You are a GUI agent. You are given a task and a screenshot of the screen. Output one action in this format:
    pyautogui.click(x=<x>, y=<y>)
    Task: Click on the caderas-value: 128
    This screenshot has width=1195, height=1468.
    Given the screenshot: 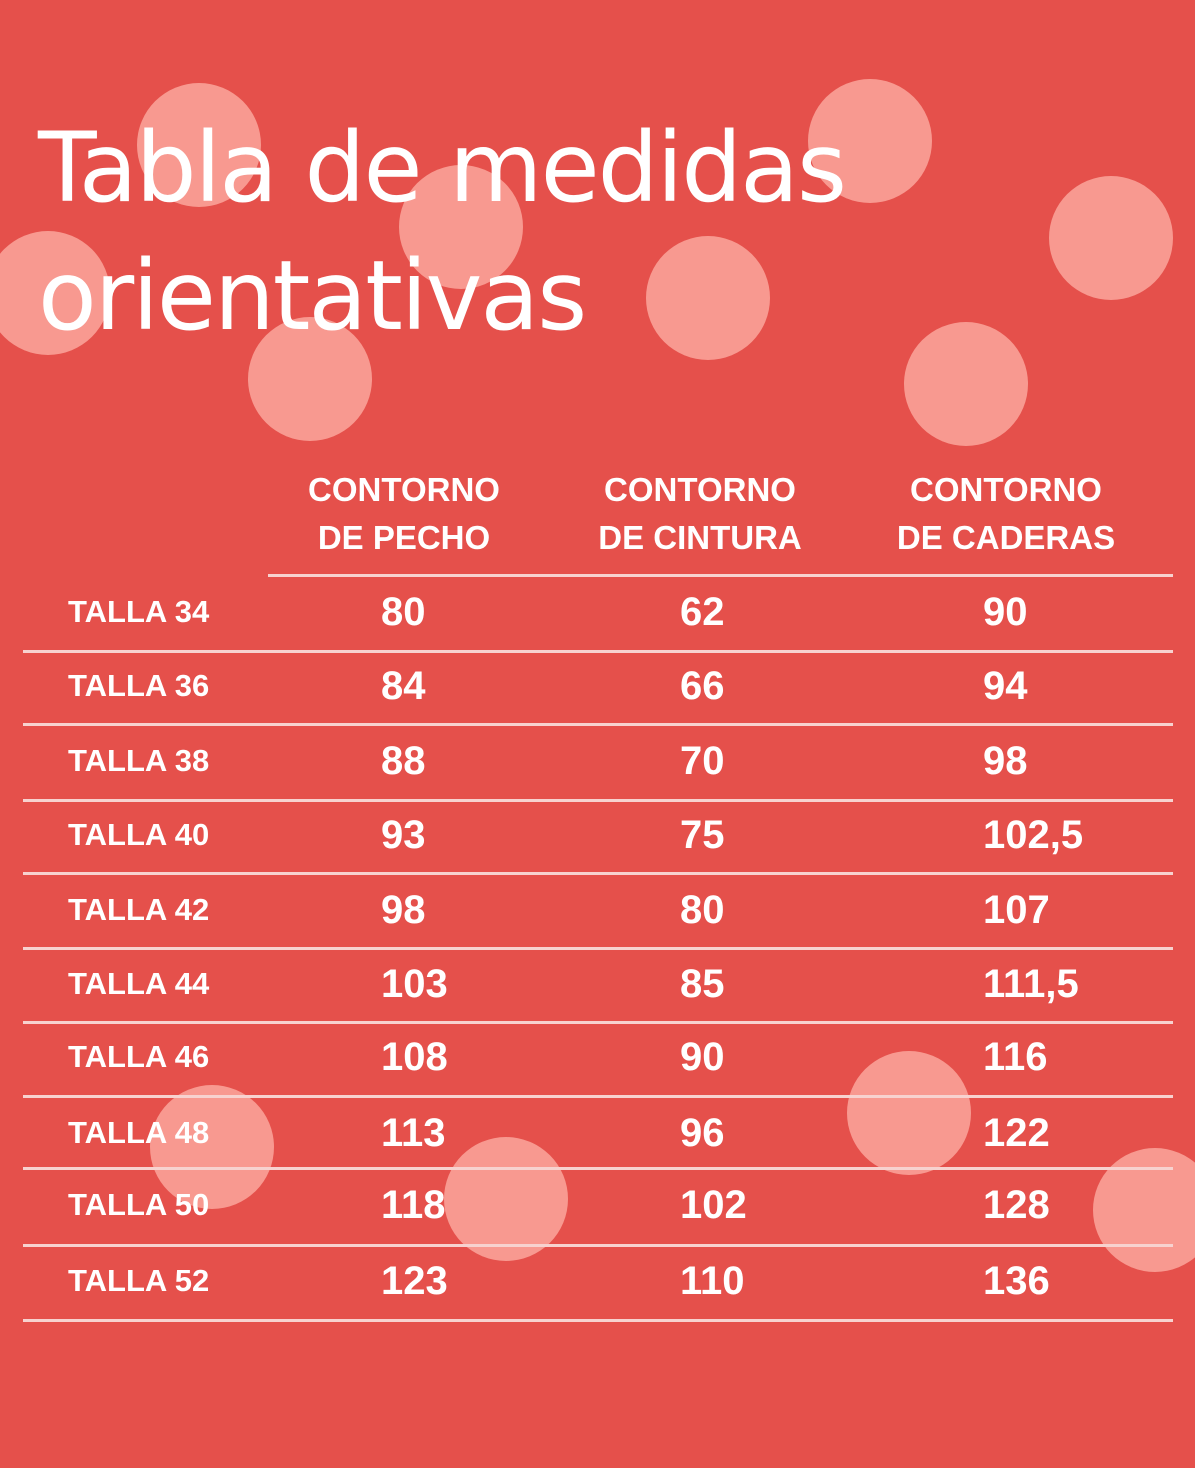 What is the action you would take?
    pyautogui.click(x=1016, y=1205)
    